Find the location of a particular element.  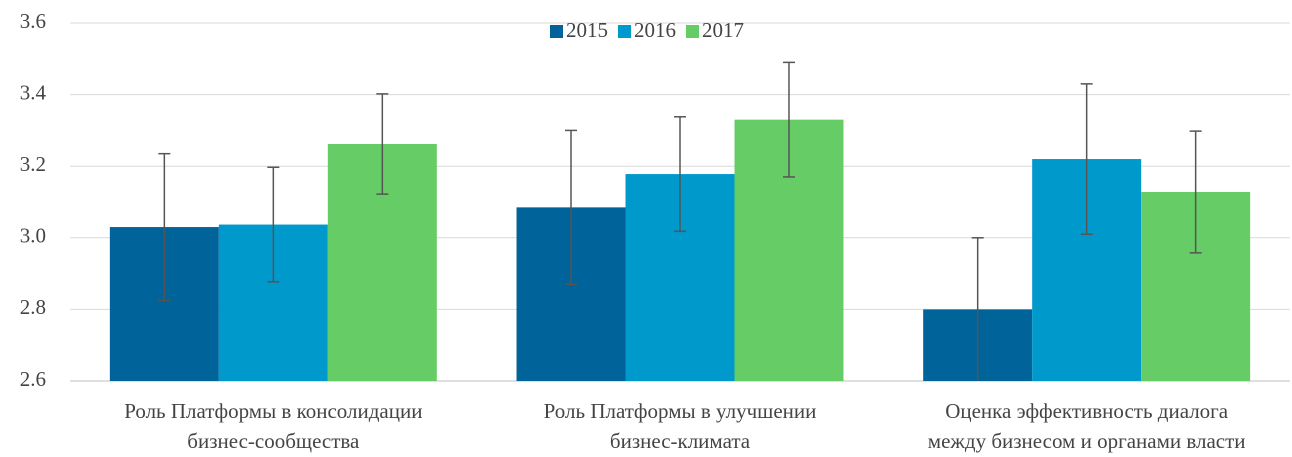

y-tick-label: 3.2 is located at coordinates (33, 164).